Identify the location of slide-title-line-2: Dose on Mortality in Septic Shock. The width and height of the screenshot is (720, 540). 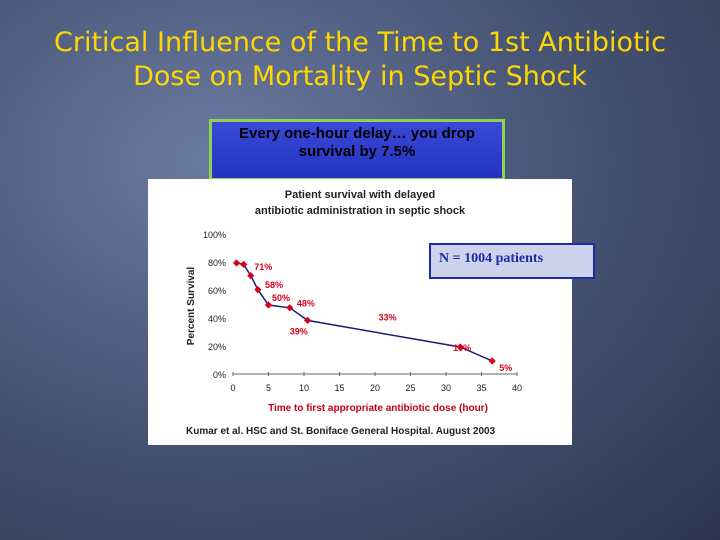
(360, 76).